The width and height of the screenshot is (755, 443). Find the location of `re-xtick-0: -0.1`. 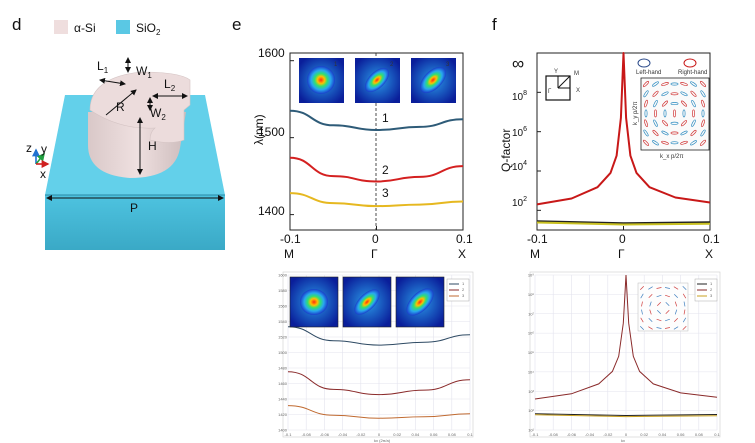

re-xtick-0: -0.1 is located at coordinates (289, 434).